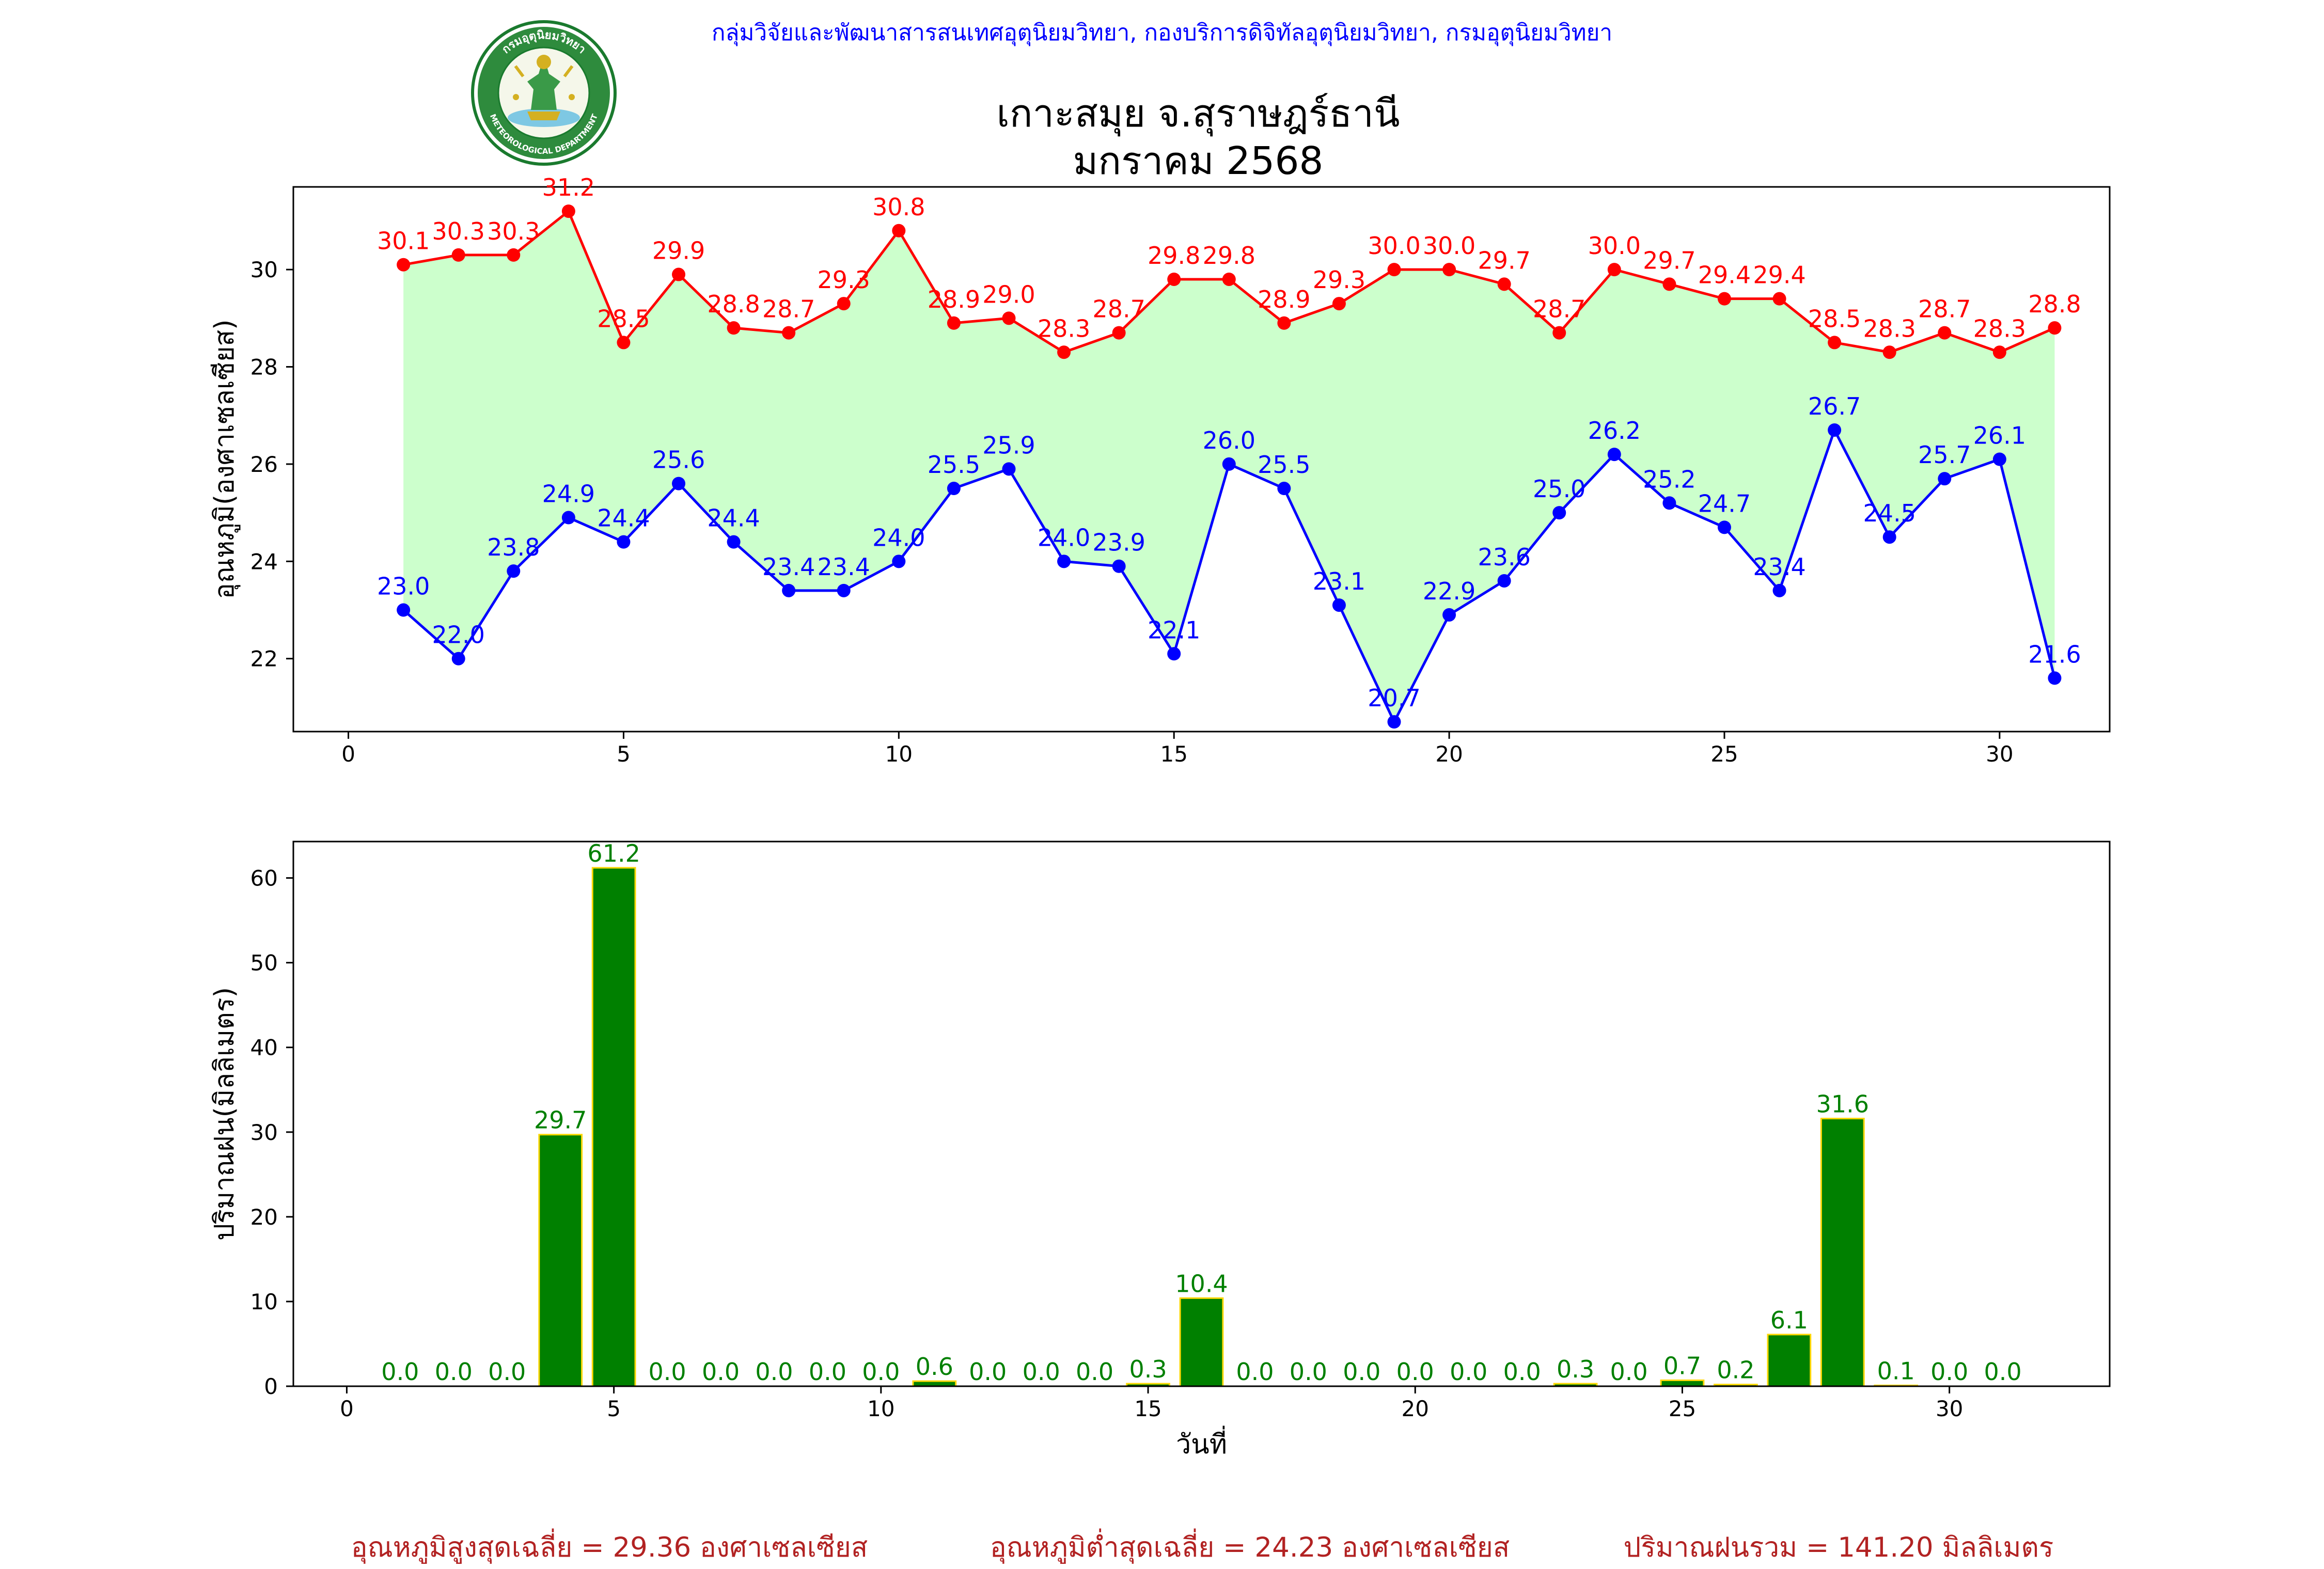 The image size is (2324, 1569). Describe the element at coordinates (225, 459) in the screenshot. I see `y-axis-label: อุณหภูมิ(องศาเซลเซียส)` at that location.